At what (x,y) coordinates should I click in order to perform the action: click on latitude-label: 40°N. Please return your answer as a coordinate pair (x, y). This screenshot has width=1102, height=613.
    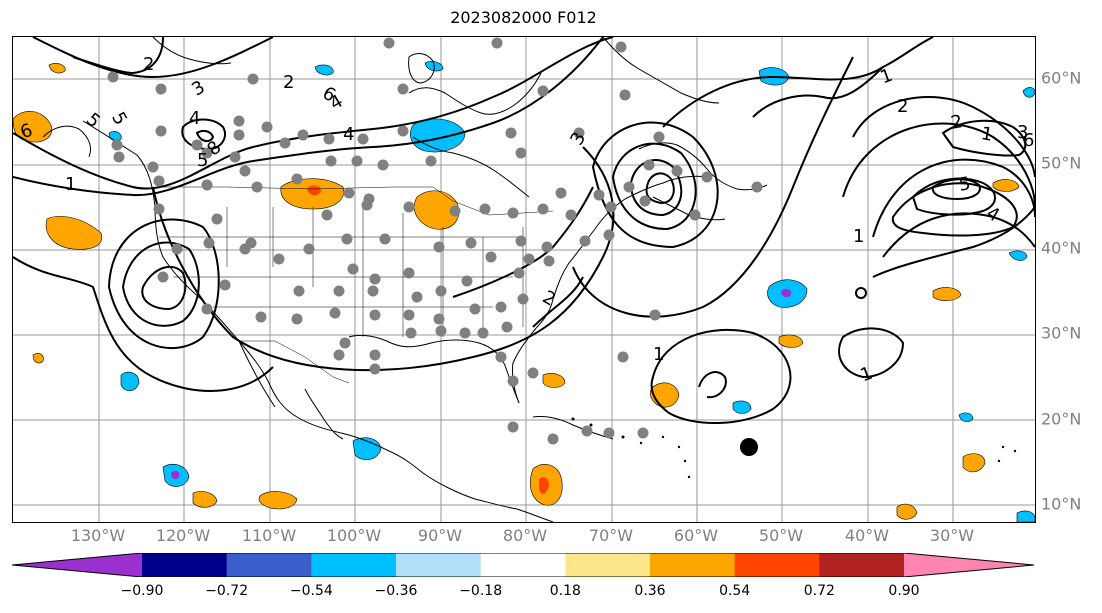
    Looking at the image, I should click on (1061, 248).